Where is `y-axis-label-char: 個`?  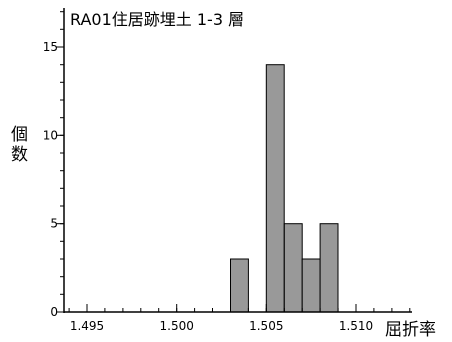
y-axis-label-char: 個 is located at coordinates (19, 135).